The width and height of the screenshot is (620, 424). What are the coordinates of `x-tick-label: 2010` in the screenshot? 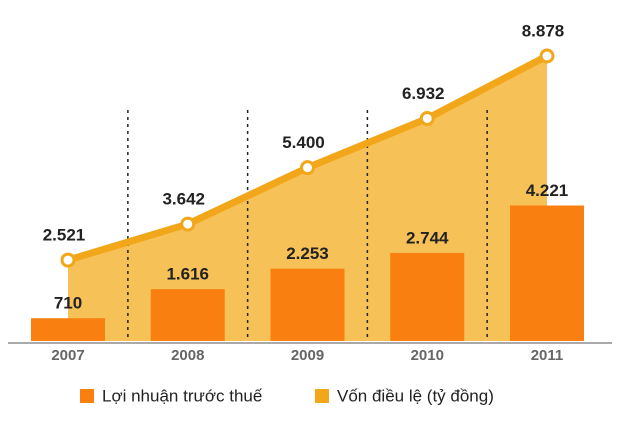 It's located at (427, 355).